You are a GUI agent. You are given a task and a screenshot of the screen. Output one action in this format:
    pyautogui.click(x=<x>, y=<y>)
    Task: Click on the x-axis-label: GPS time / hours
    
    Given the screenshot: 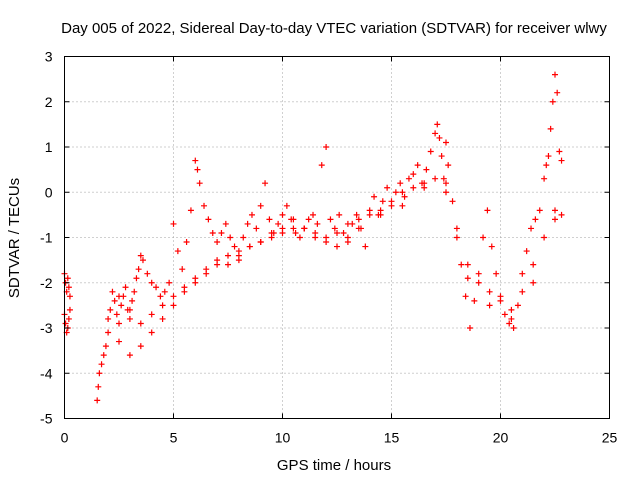 What is the action you would take?
    pyautogui.click(x=334, y=465)
    